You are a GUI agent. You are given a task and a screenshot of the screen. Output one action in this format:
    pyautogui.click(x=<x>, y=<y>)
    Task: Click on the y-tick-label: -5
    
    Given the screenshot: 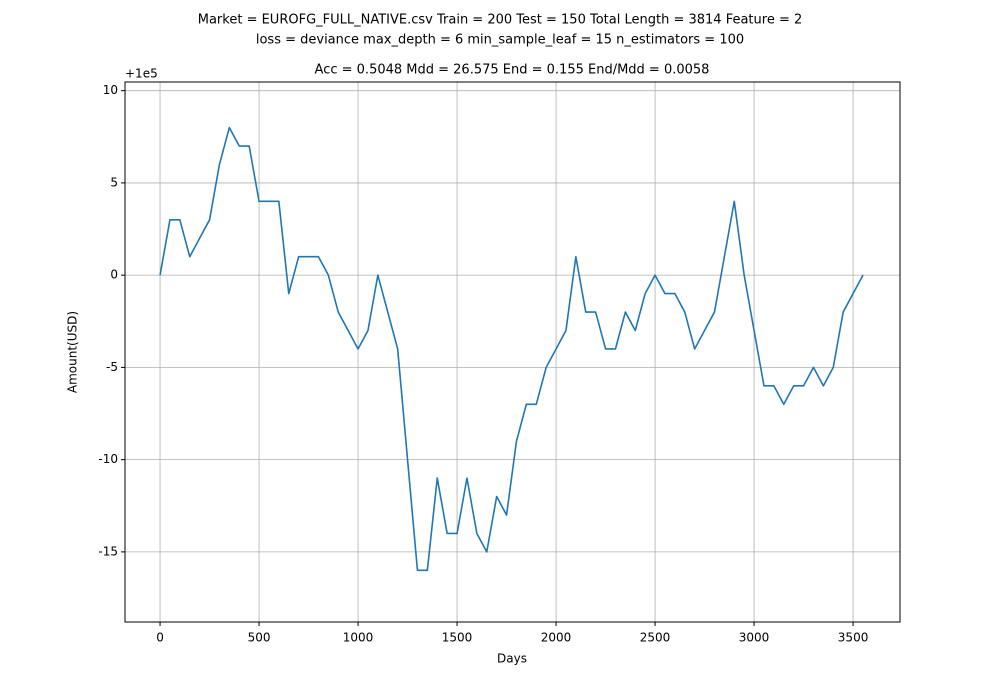 What is the action you would take?
    pyautogui.click(x=112, y=367)
    